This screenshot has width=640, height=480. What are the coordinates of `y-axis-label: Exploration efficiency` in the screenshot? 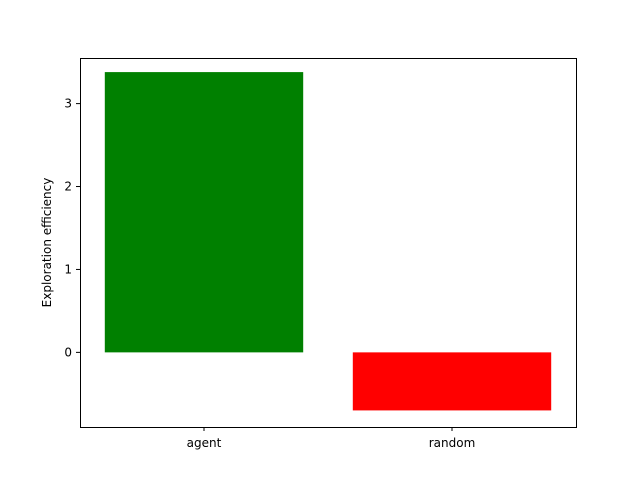 It's located at (47, 243).